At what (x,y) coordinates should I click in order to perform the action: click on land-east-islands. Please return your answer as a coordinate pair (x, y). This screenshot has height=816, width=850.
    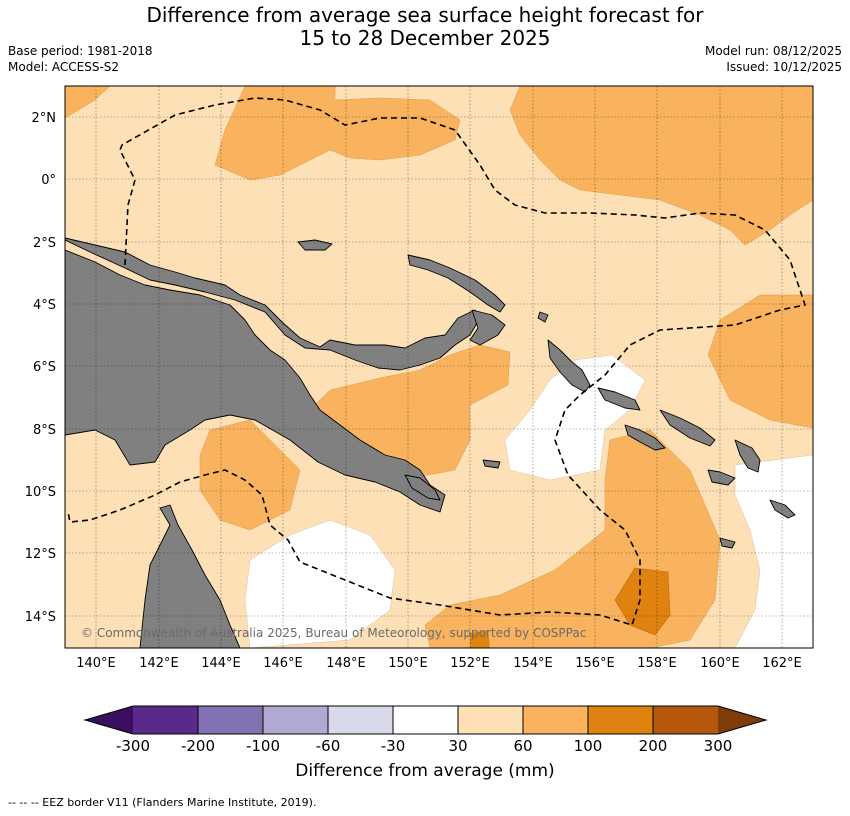
    Looking at the image, I should click on (747, 456).